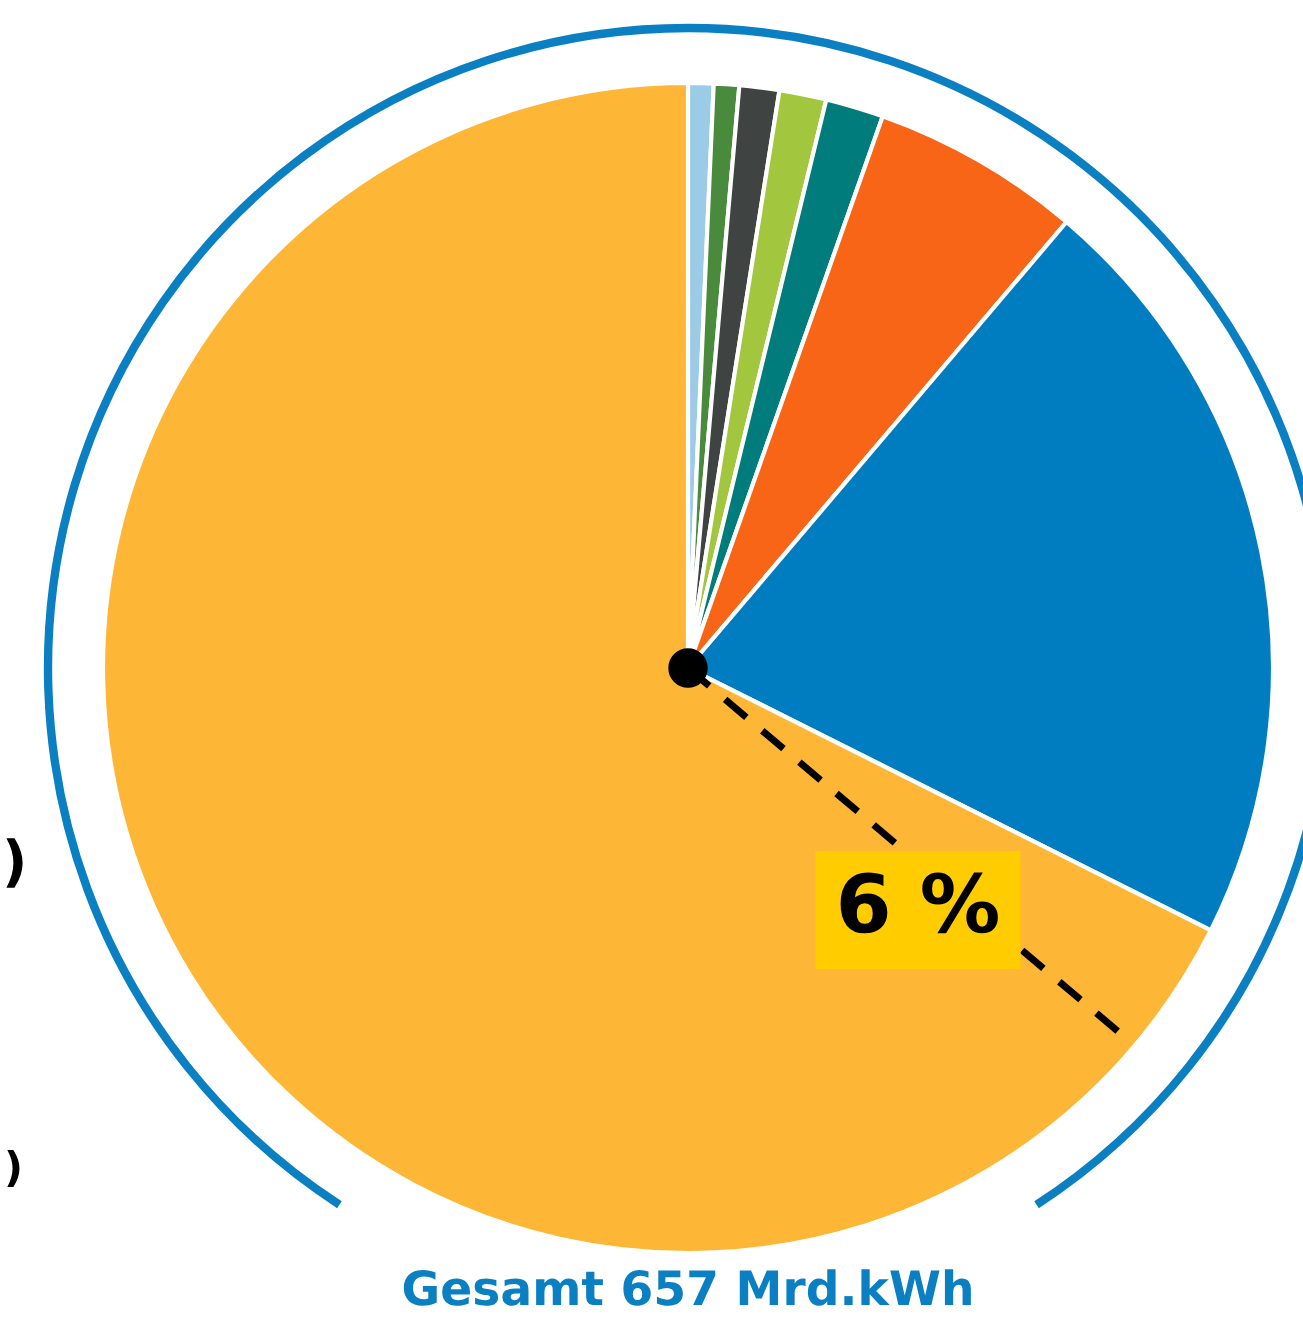  Describe the element at coordinates (687, 1287) in the screenshot. I see `text: Gesamt 657 Mrd.kWh` at that location.